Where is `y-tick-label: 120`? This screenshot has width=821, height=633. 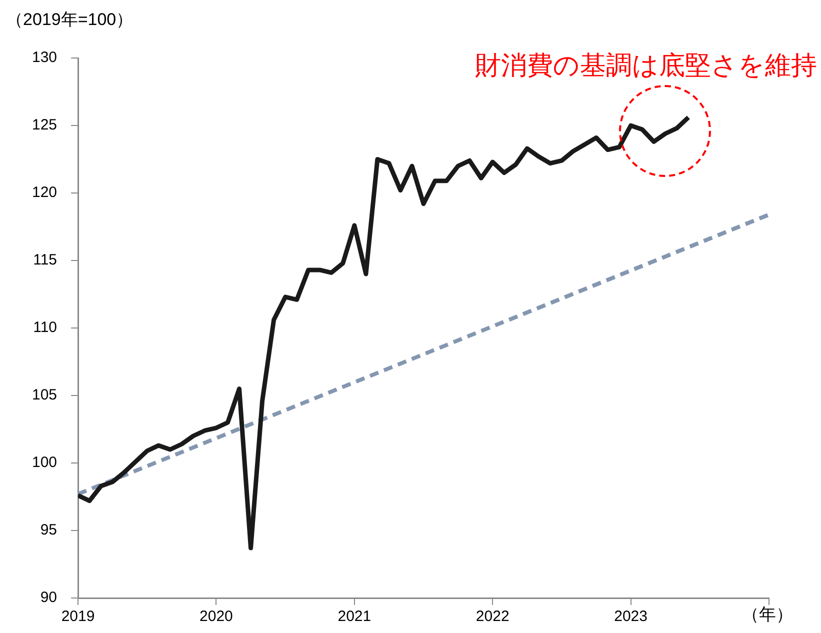
y-tick-label: 120 is located at coordinates (45, 193).